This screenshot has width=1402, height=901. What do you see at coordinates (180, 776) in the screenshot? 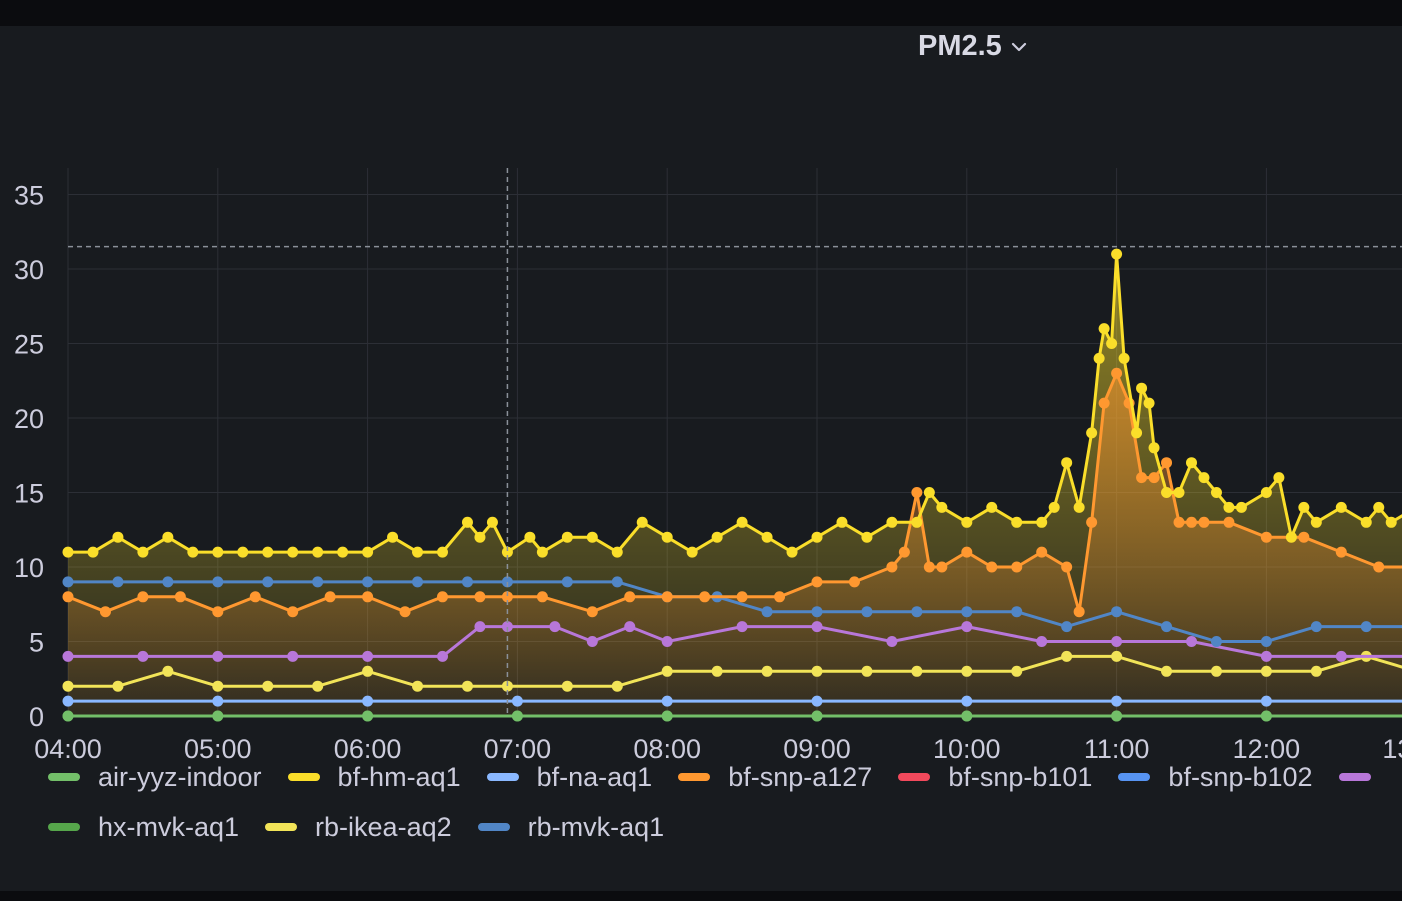
I see `legend-label: air-yyz-indoor` at bounding box center [180, 776].